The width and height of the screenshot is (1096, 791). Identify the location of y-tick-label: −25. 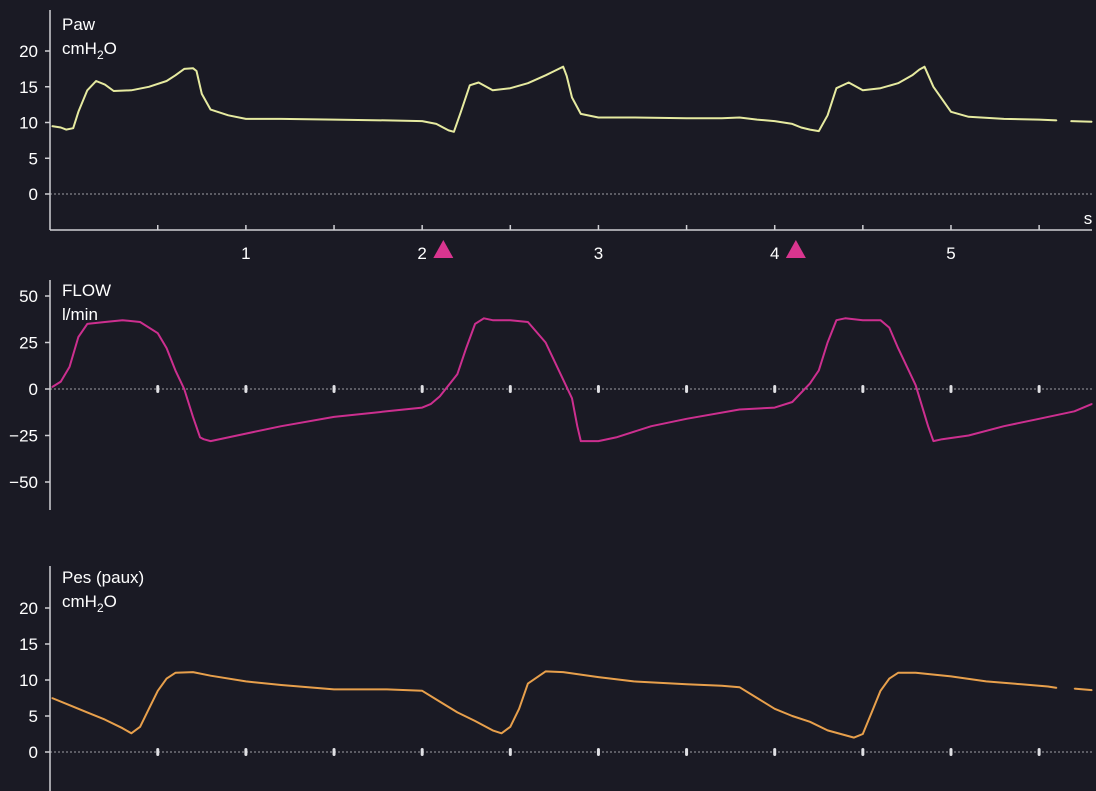
(23, 436).